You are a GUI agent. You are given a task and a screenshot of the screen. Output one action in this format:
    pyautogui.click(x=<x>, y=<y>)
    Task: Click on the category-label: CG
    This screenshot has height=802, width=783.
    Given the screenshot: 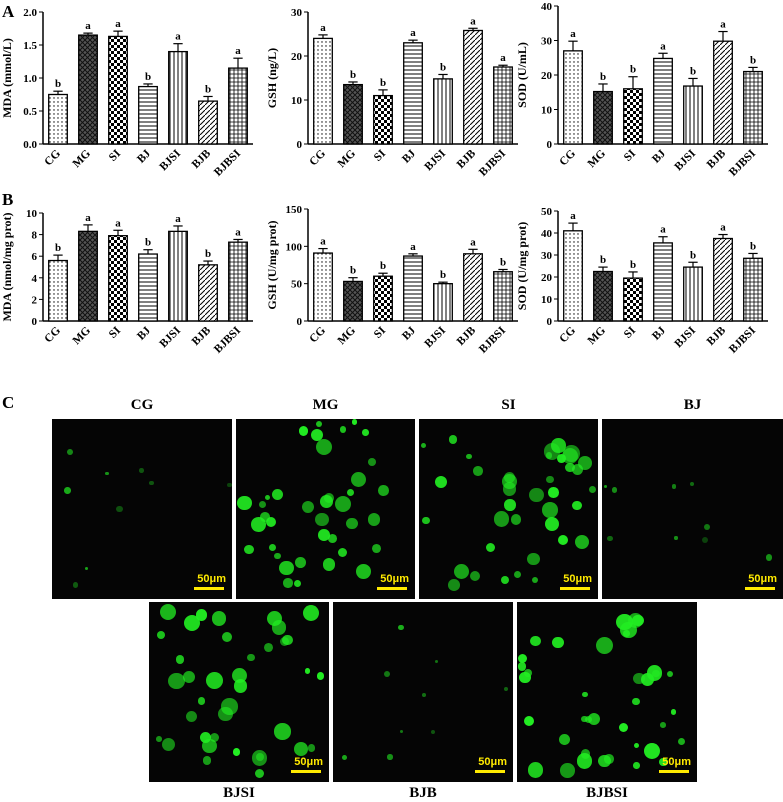 What is the action you would take?
    pyautogui.click(x=317, y=335)
    